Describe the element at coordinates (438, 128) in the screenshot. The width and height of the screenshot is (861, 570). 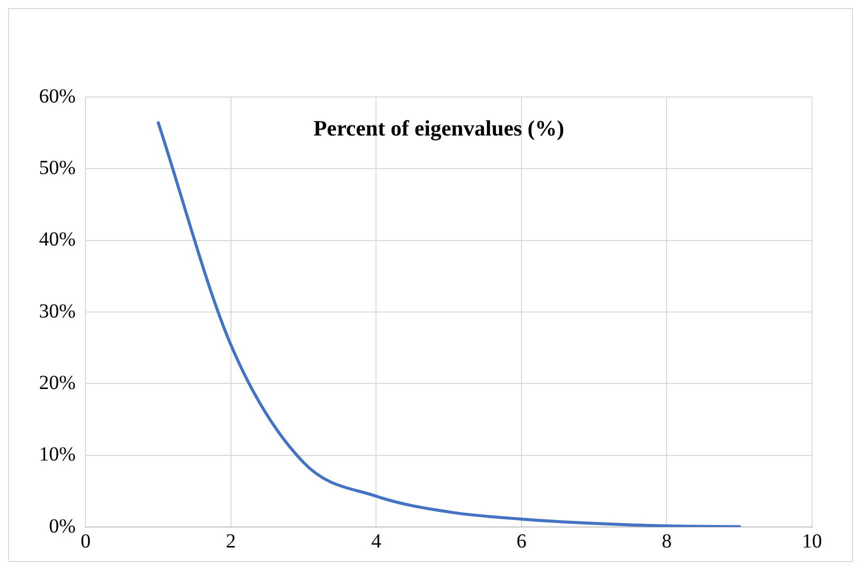
I see `text: Percent of eigenvalues (%)` at that location.